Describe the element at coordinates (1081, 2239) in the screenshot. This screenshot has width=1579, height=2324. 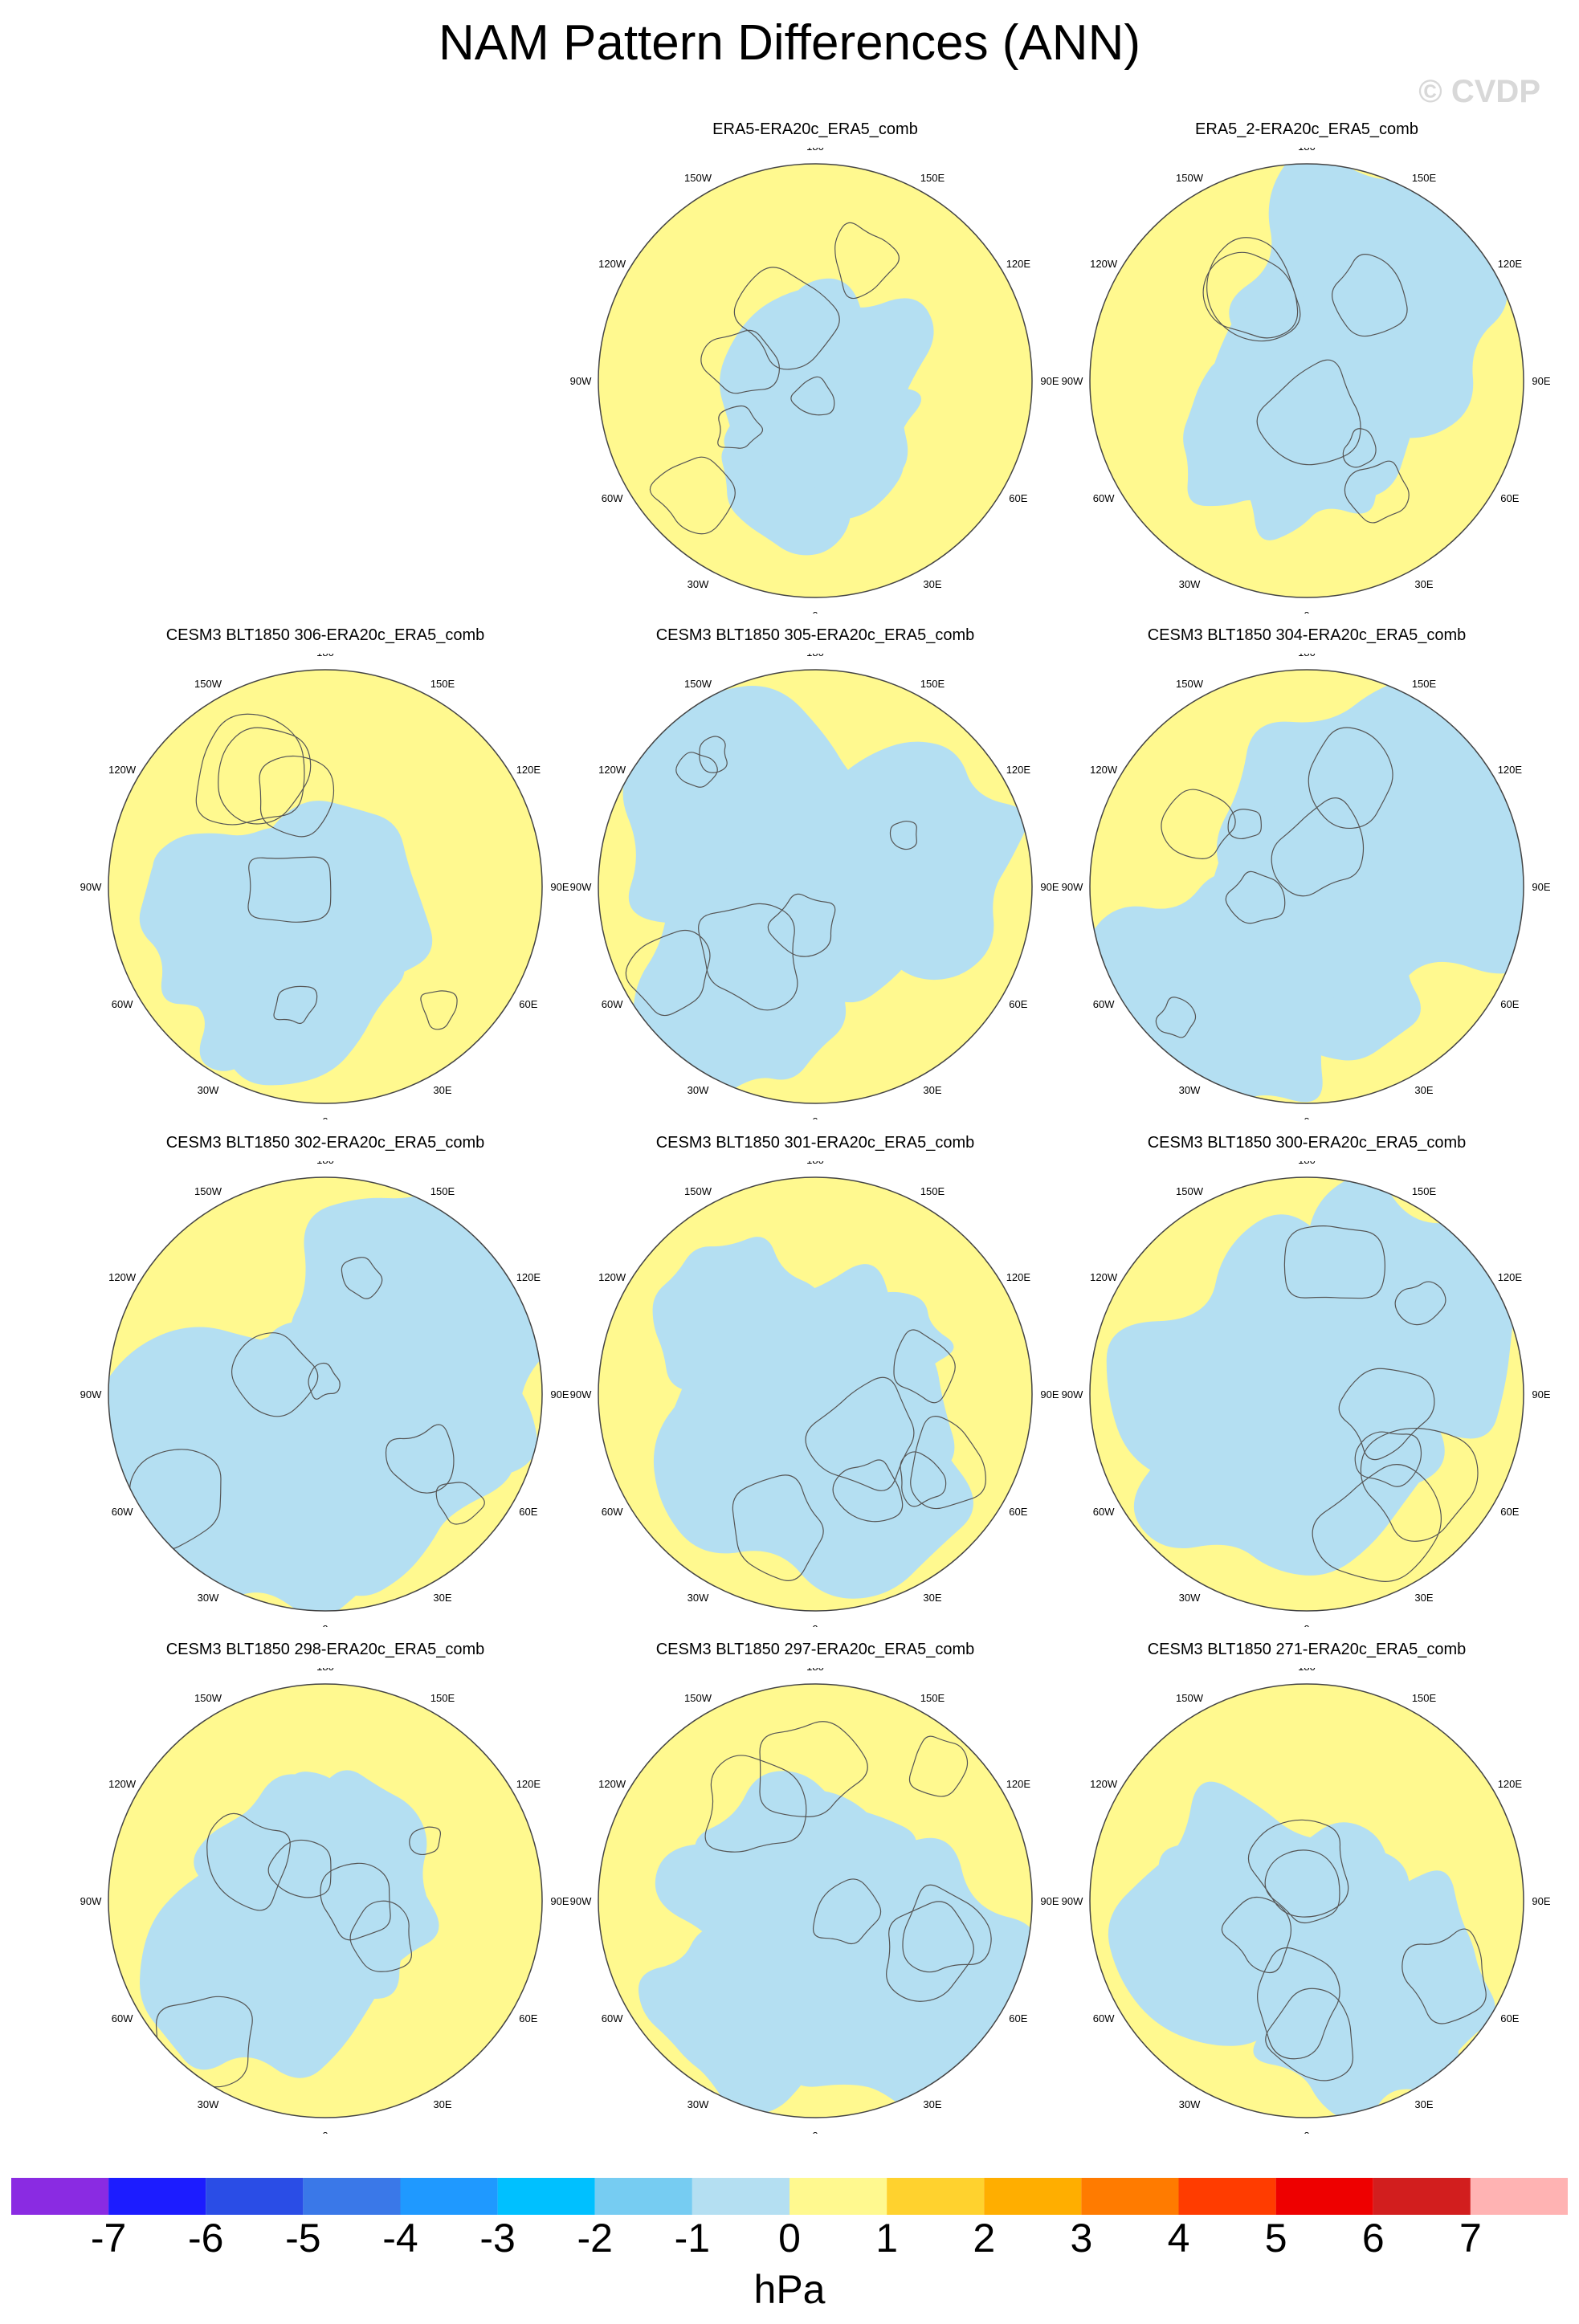
I see `colorbar-tick-label: 3` at that location.